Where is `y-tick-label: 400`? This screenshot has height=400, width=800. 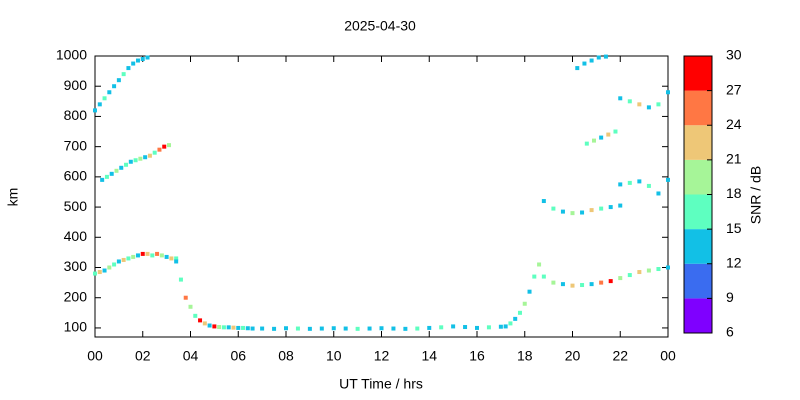
y-tick-label: 400 is located at coordinates (76, 236).